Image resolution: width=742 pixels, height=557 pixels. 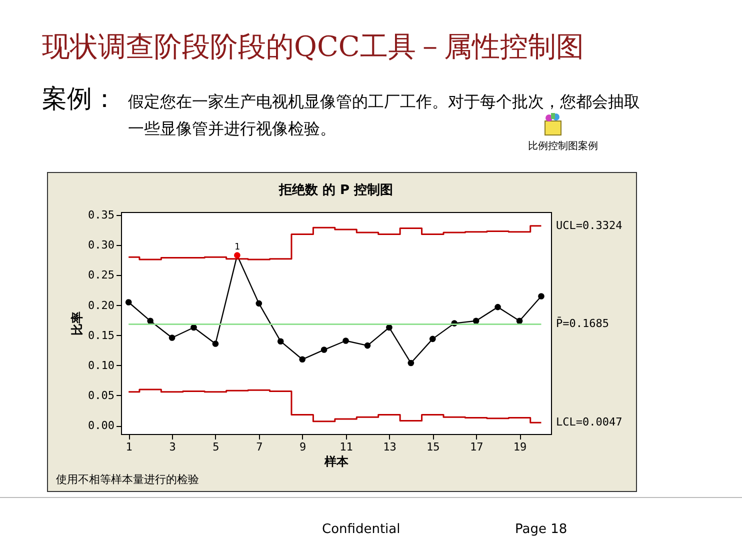 I want to click on text: 使用不相等样本量进行的检验, so click(x=127, y=479).